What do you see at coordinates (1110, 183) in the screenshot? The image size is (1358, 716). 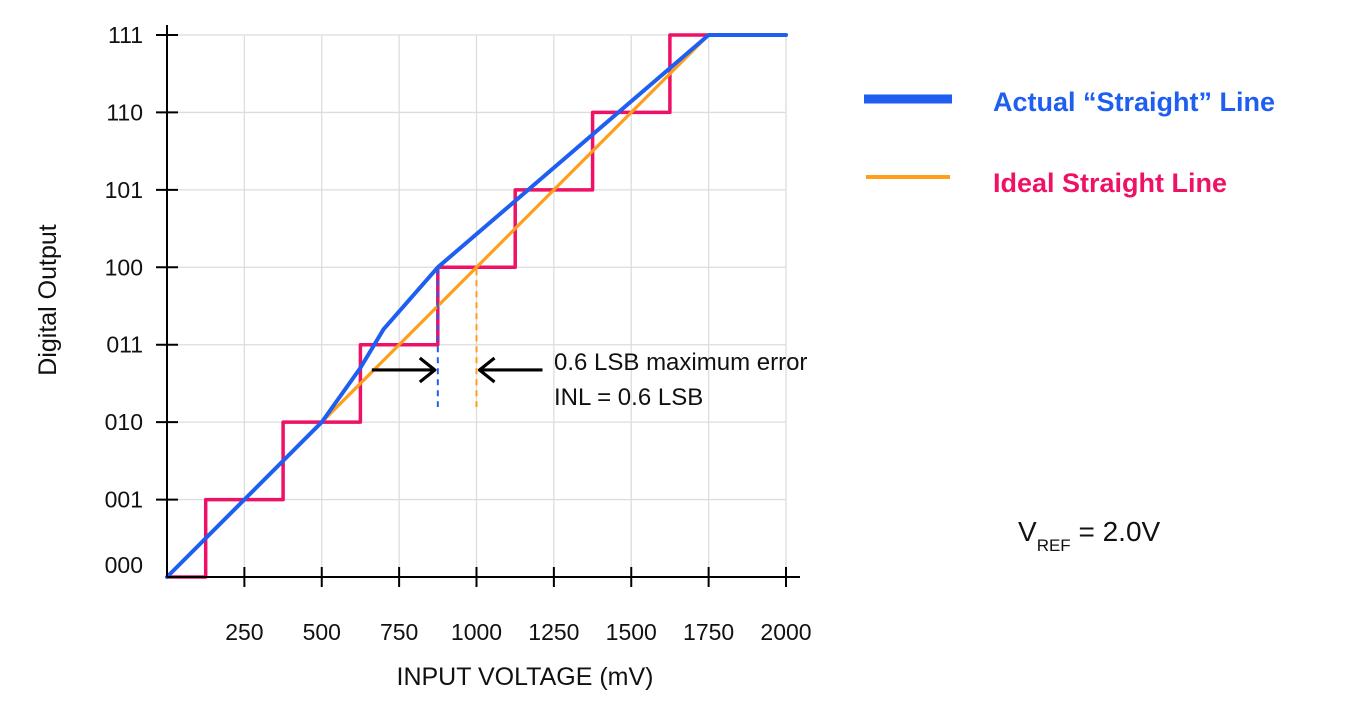 I see `legend-label-ideal: Ideal Straight Line` at bounding box center [1110, 183].